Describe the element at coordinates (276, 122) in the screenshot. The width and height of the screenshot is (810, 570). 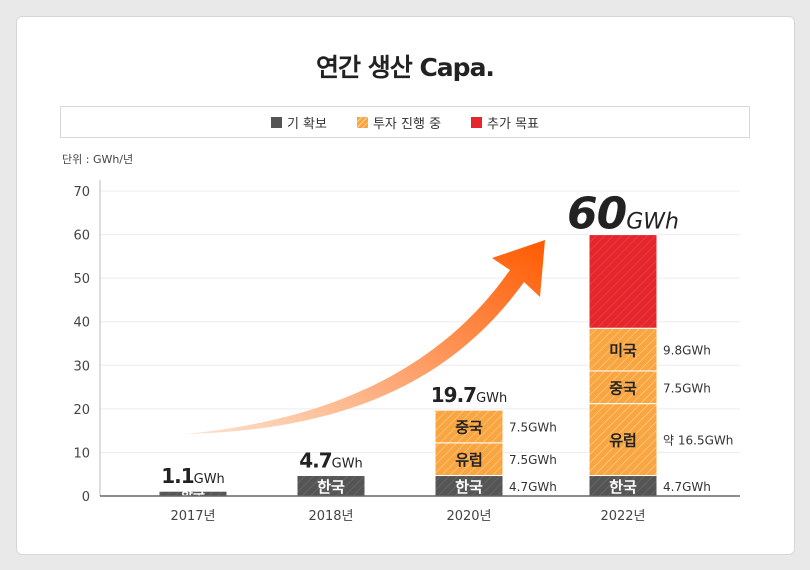
I see `legend-swatch-existing` at that location.